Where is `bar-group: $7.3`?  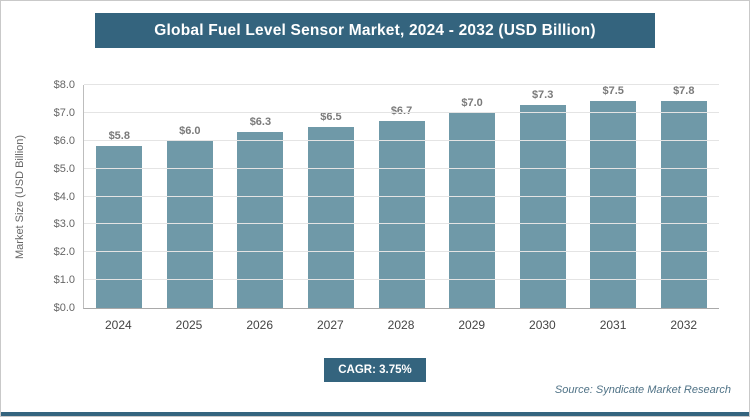
bar-group: $7.3 is located at coordinates (542, 196).